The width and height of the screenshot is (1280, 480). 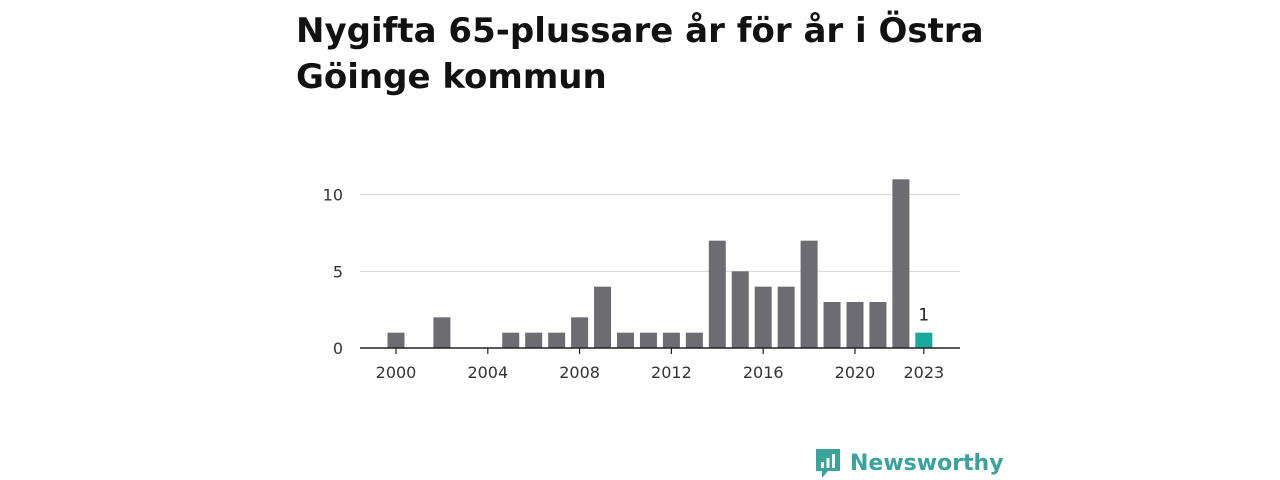 I want to click on x-tick-label: 2004, so click(x=487, y=372).